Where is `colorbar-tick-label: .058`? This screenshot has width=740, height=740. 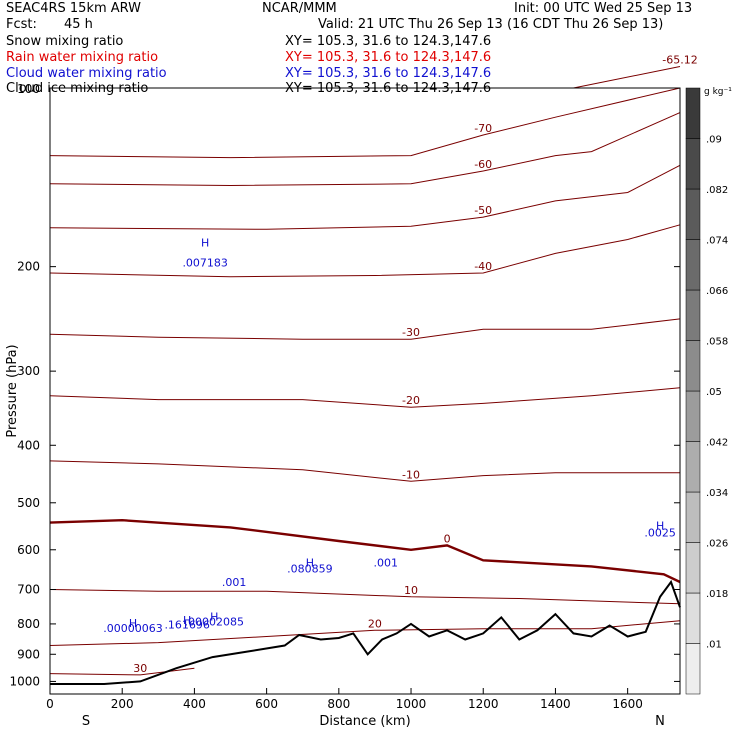
colorbar-tick-label: .058 is located at coordinates (717, 342).